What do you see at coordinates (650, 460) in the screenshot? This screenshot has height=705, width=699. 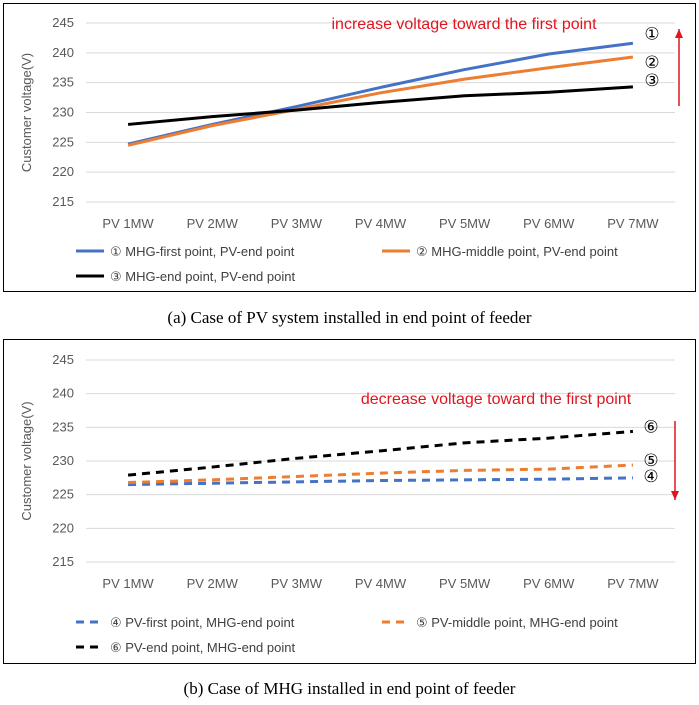 I see `series-end-marker: ⑤` at bounding box center [650, 460].